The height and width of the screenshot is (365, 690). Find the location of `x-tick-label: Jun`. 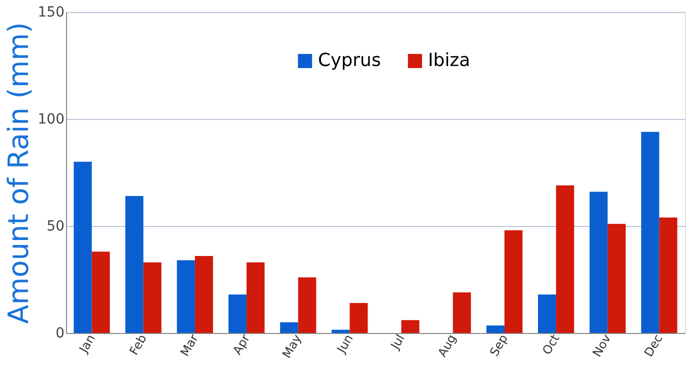

x-tick-label: Jun is located at coordinates (345, 344).